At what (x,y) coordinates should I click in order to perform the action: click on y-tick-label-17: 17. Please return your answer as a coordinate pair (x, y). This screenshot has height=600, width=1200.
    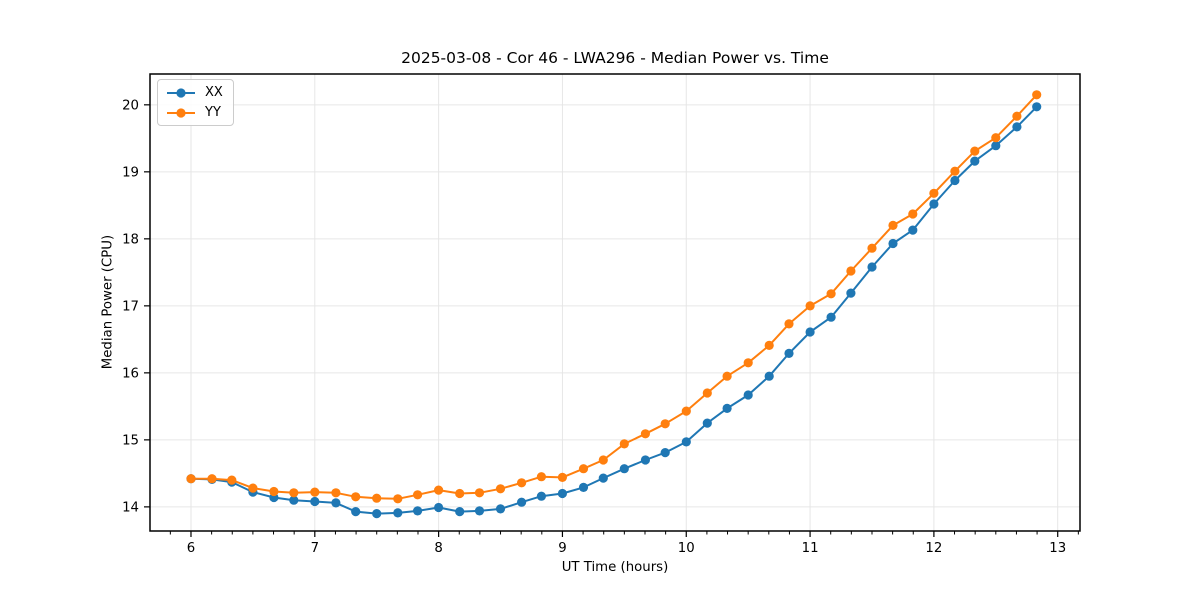
    Looking at the image, I should click on (130, 306).